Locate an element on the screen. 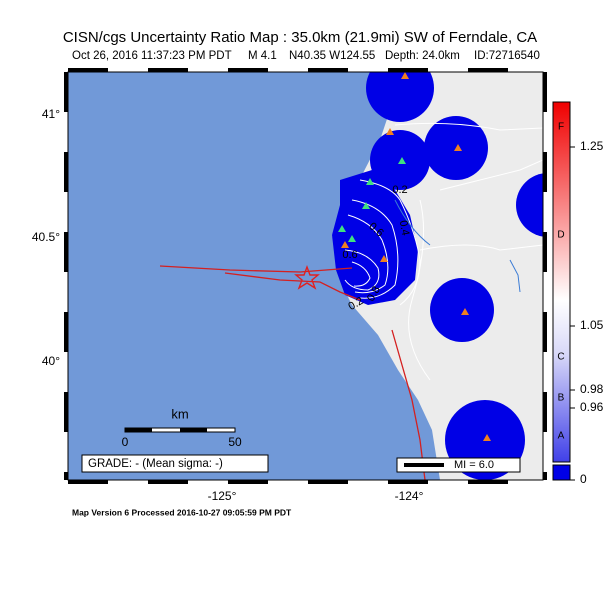  grade-letter: C is located at coordinates (560, 357).